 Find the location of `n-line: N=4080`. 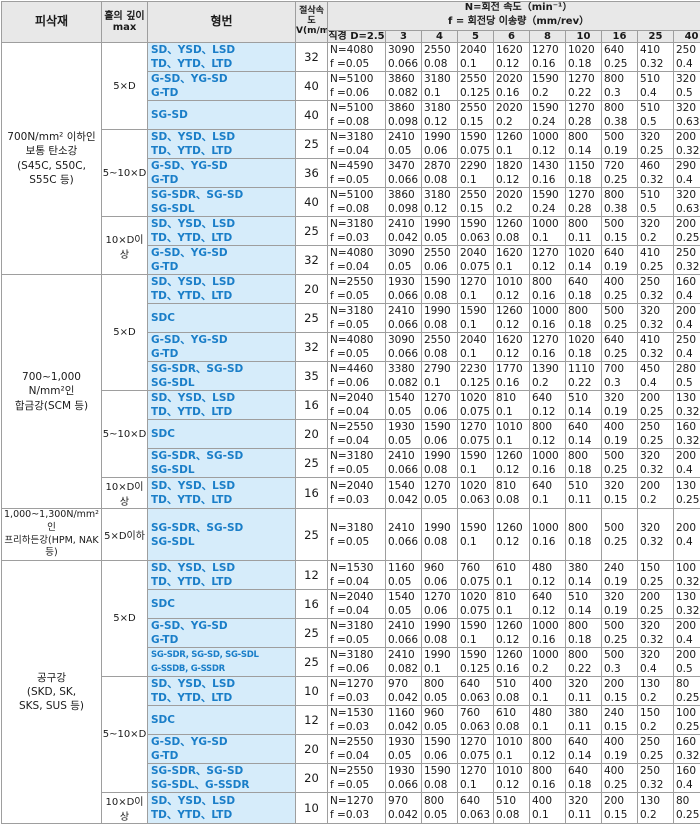

n-line: N=4080 is located at coordinates (357, 340).